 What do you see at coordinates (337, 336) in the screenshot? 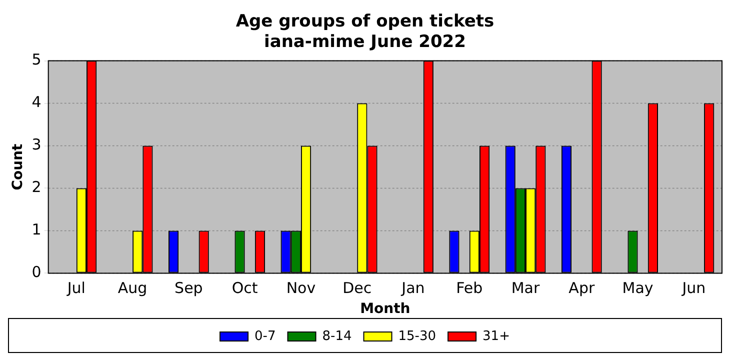
I see `legend-label: 8-14` at bounding box center [337, 336].